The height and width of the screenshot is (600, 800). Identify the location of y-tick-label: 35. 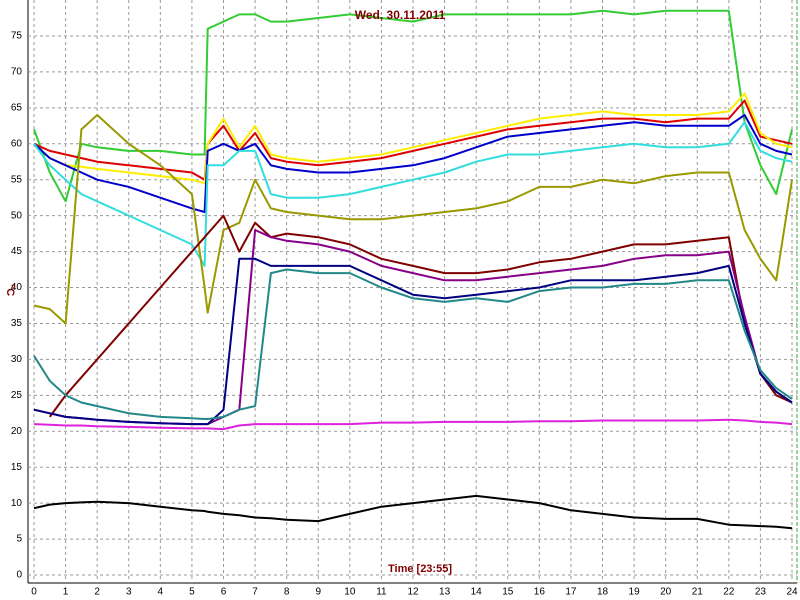
(17, 323).